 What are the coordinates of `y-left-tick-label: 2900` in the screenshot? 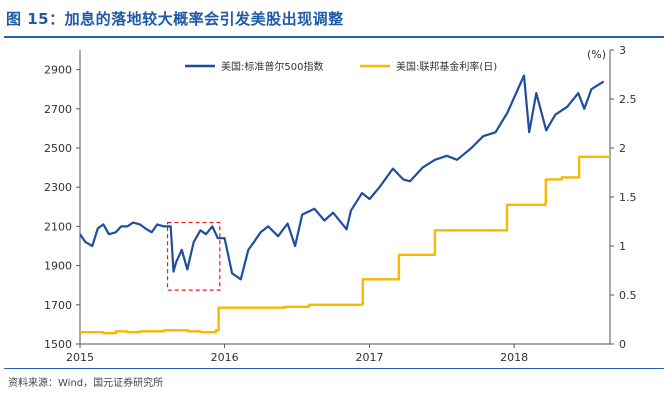 It's located at (58, 70).